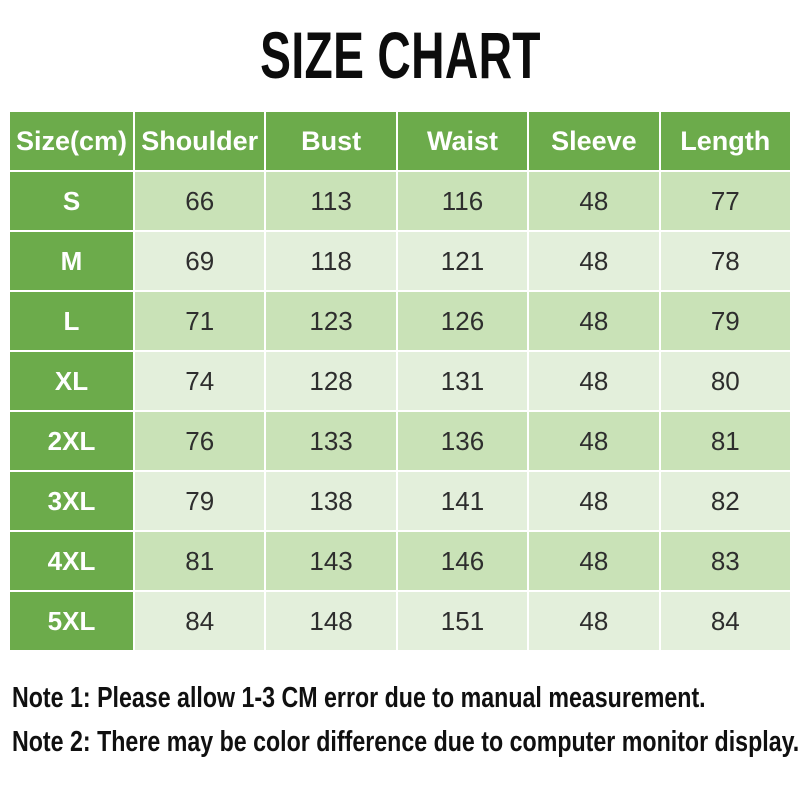  What do you see at coordinates (725, 441) in the screenshot?
I see `cell-2xl-length: 81` at bounding box center [725, 441].